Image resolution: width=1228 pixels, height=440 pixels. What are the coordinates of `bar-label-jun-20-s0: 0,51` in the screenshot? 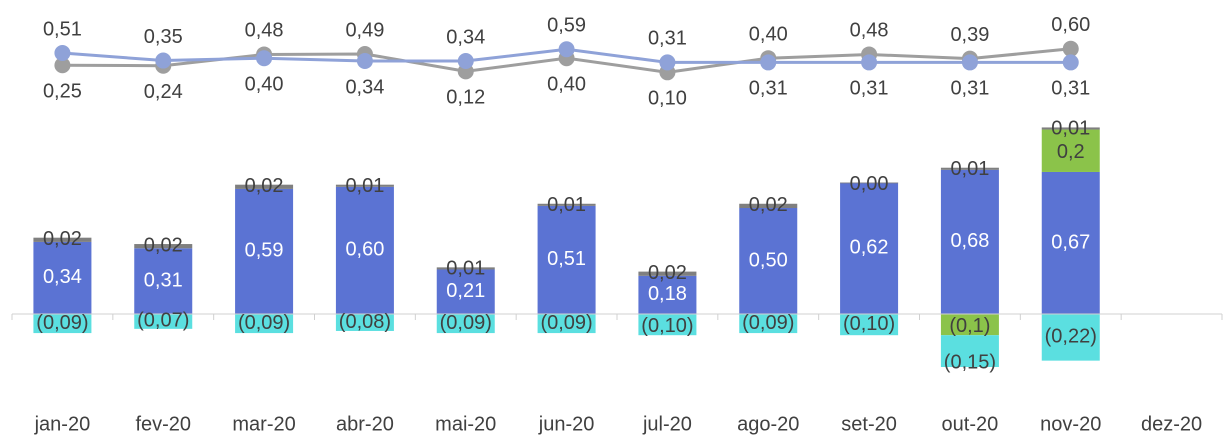 It's located at (566, 259).